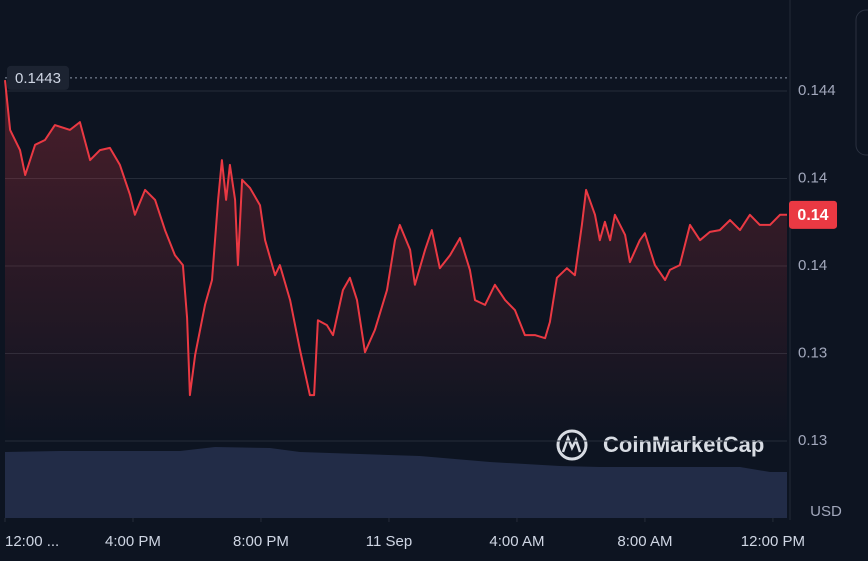  Describe the element at coordinates (133, 541) in the screenshot. I see `x-tick-label: 4:00 PM` at that location.